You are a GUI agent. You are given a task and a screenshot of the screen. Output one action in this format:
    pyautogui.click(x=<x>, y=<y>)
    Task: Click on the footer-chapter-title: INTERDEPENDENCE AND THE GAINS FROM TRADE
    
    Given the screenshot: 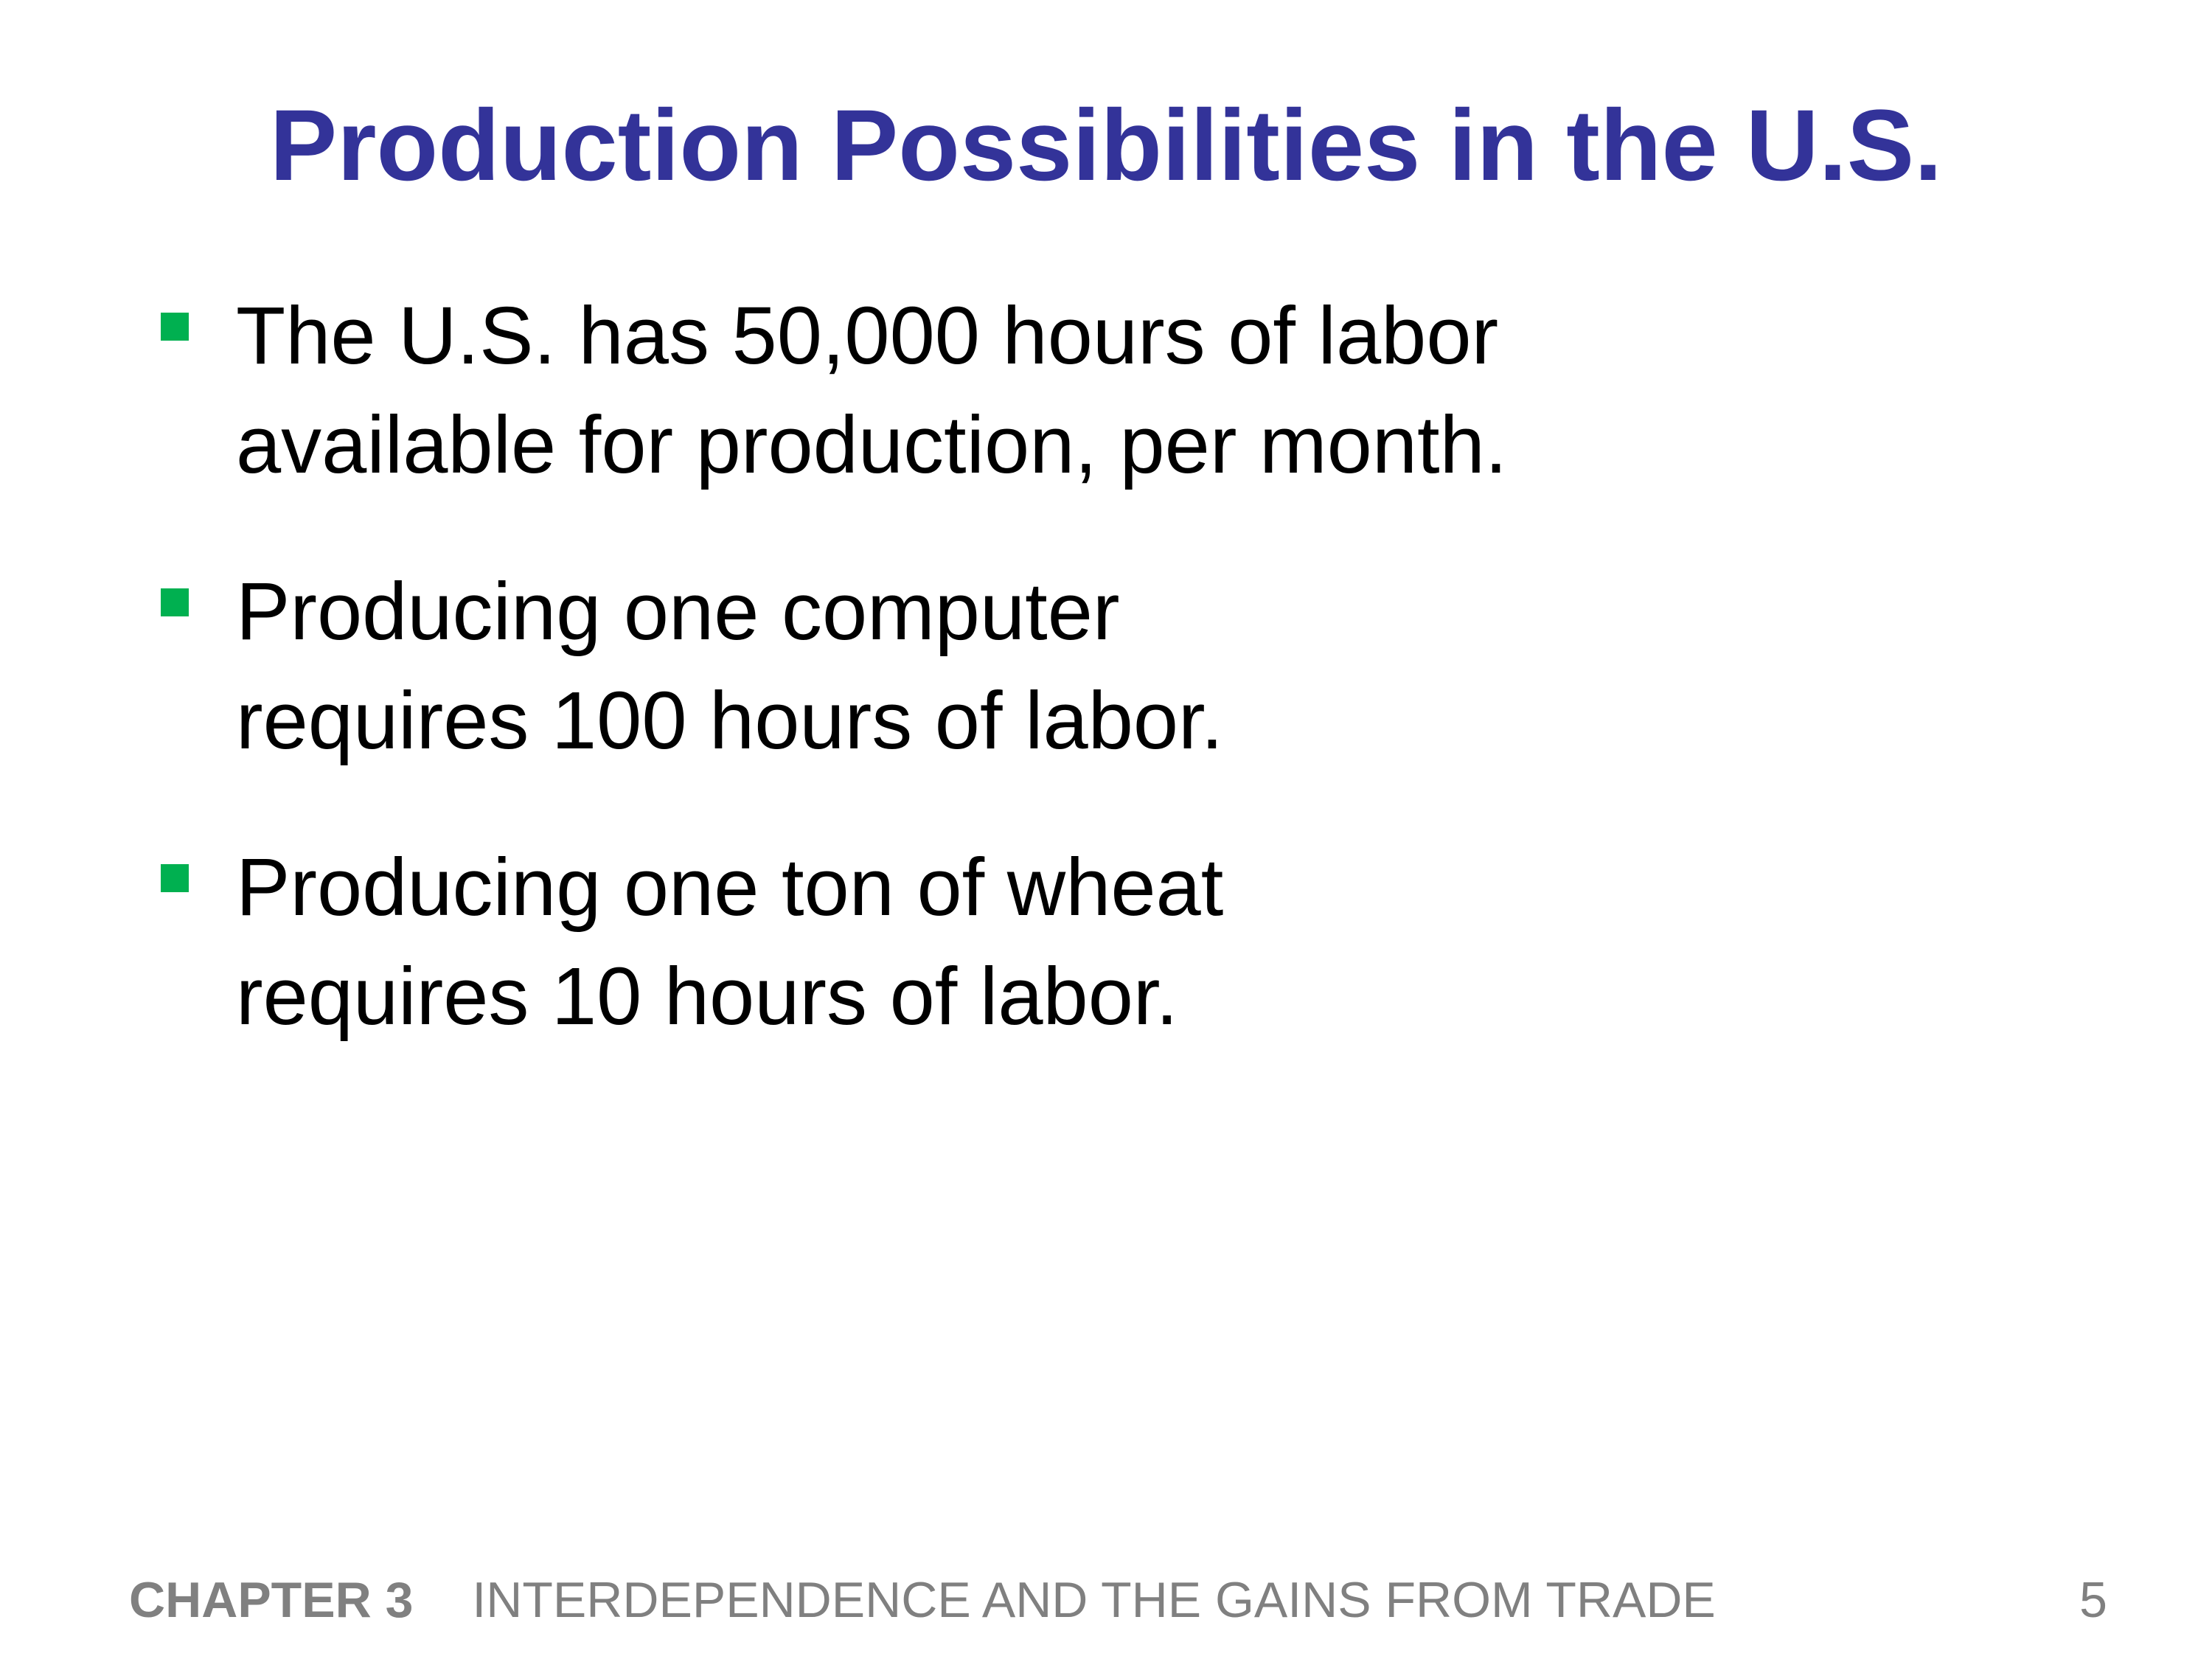 What is the action you would take?
    pyautogui.click(x=1094, y=1600)
    